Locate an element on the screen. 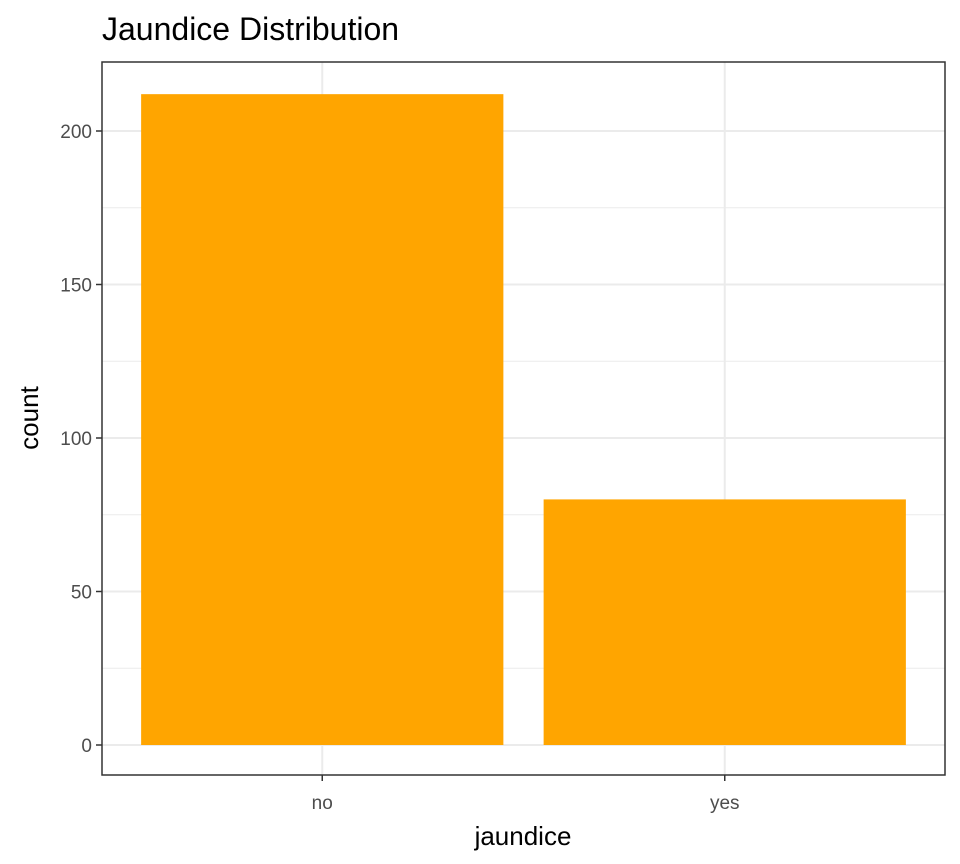 The image size is (960, 864). y-axis-title: count is located at coordinates (29, 417).